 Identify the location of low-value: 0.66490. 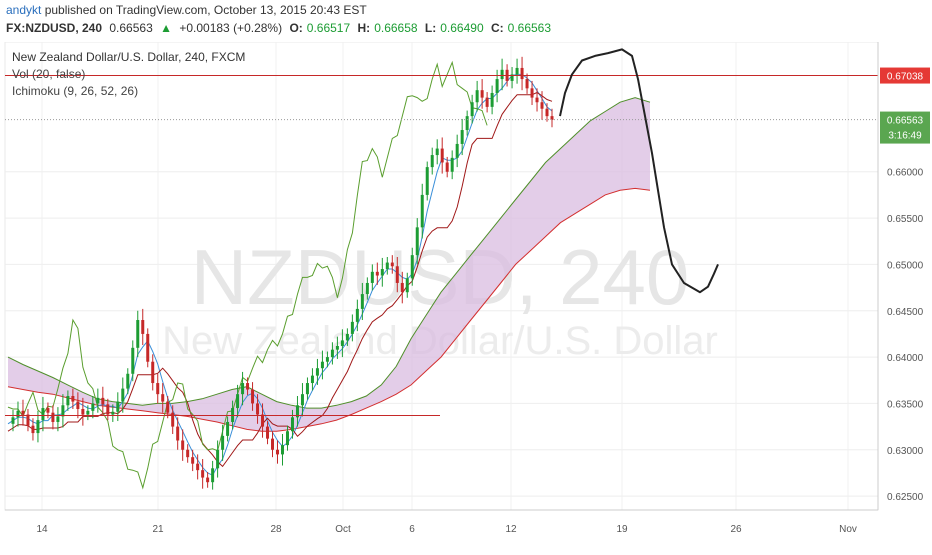
(462, 28).